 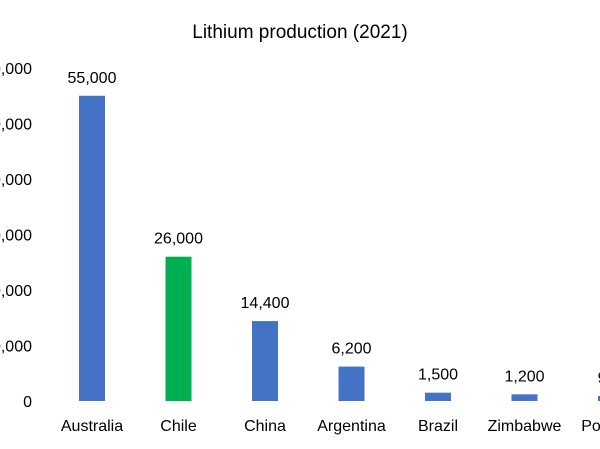 What do you see at coordinates (16, 69) in the screenshot?
I see `y-tick-label: 60,000` at bounding box center [16, 69].